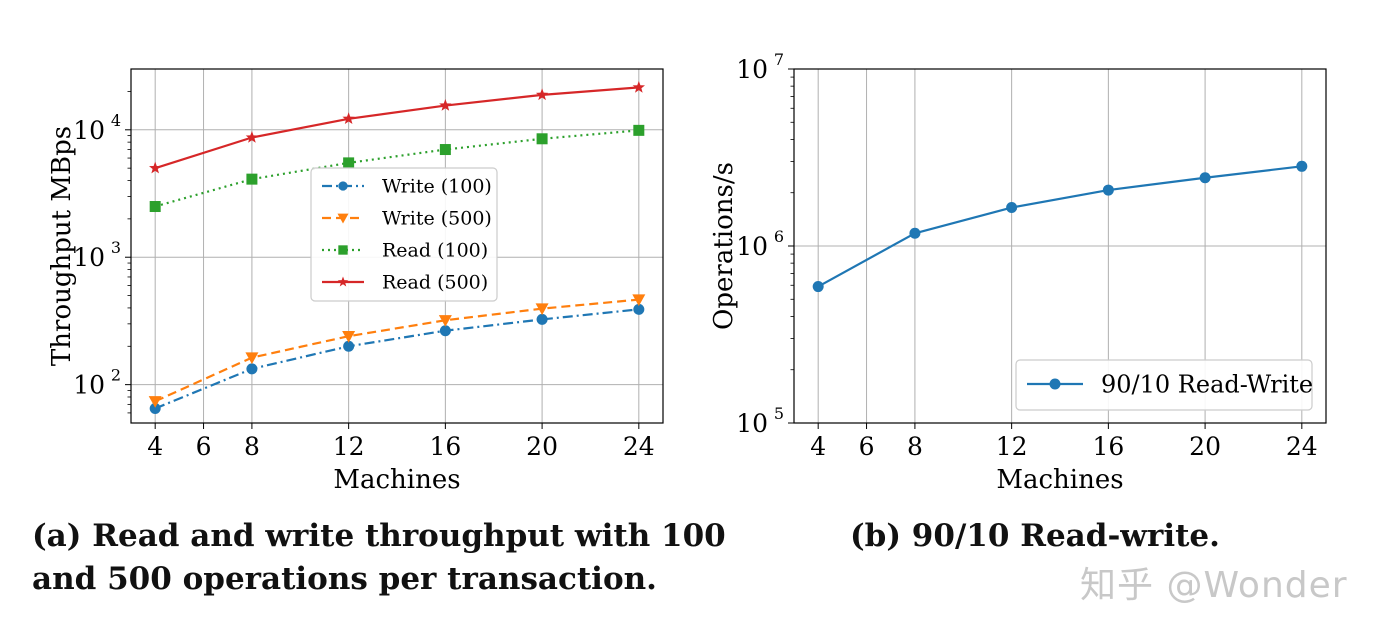 Image resolution: width=1398 pixels, height=636 pixels. What do you see at coordinates (724, 246) in the screenshot?
I see `y-axis-label: Operations/s` at bounding box center [724, 246].